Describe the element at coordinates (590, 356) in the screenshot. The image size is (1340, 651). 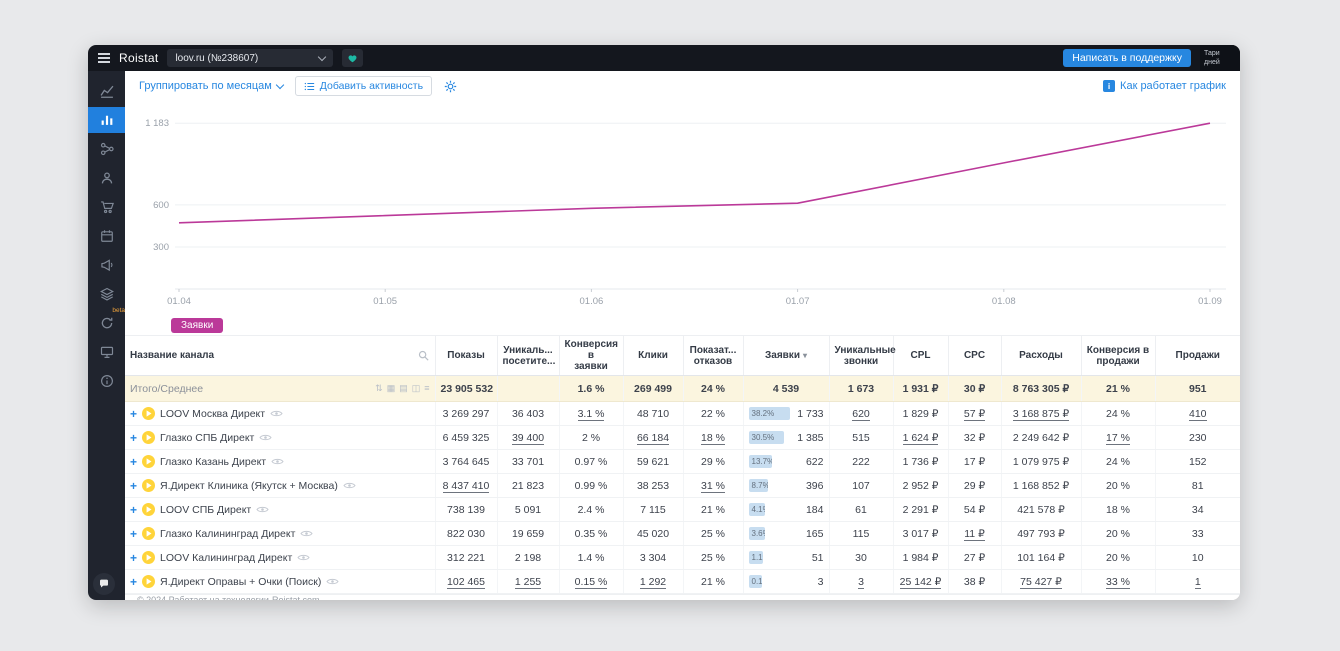
I see `column-header: Конверсия в заявки` at that location.